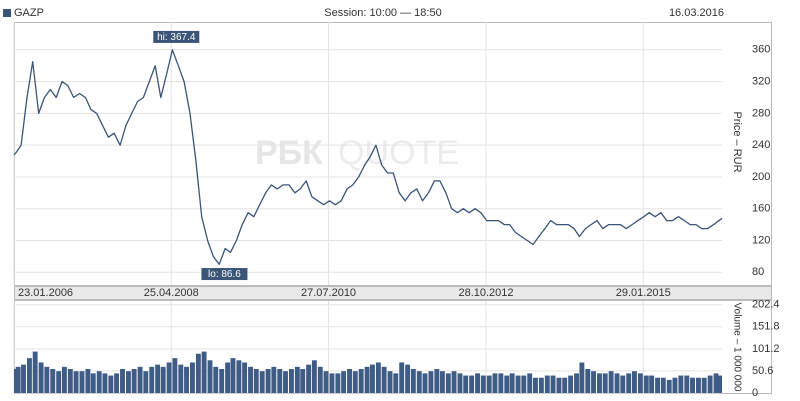 The width and height of the screenshot is (800, 401). I want to click on y2-axis-label: Volume – 1 000 000, so click(736, 347).